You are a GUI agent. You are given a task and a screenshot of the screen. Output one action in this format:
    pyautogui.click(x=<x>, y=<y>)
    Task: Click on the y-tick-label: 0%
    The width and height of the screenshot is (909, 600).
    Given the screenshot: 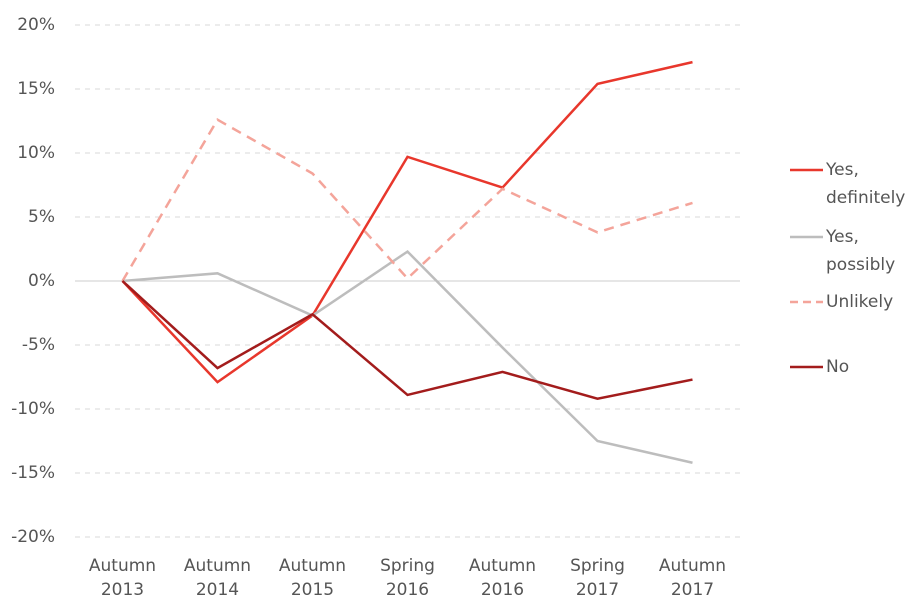 What is the action you would take?
    pyautogui.click(x=41, y=281)
    